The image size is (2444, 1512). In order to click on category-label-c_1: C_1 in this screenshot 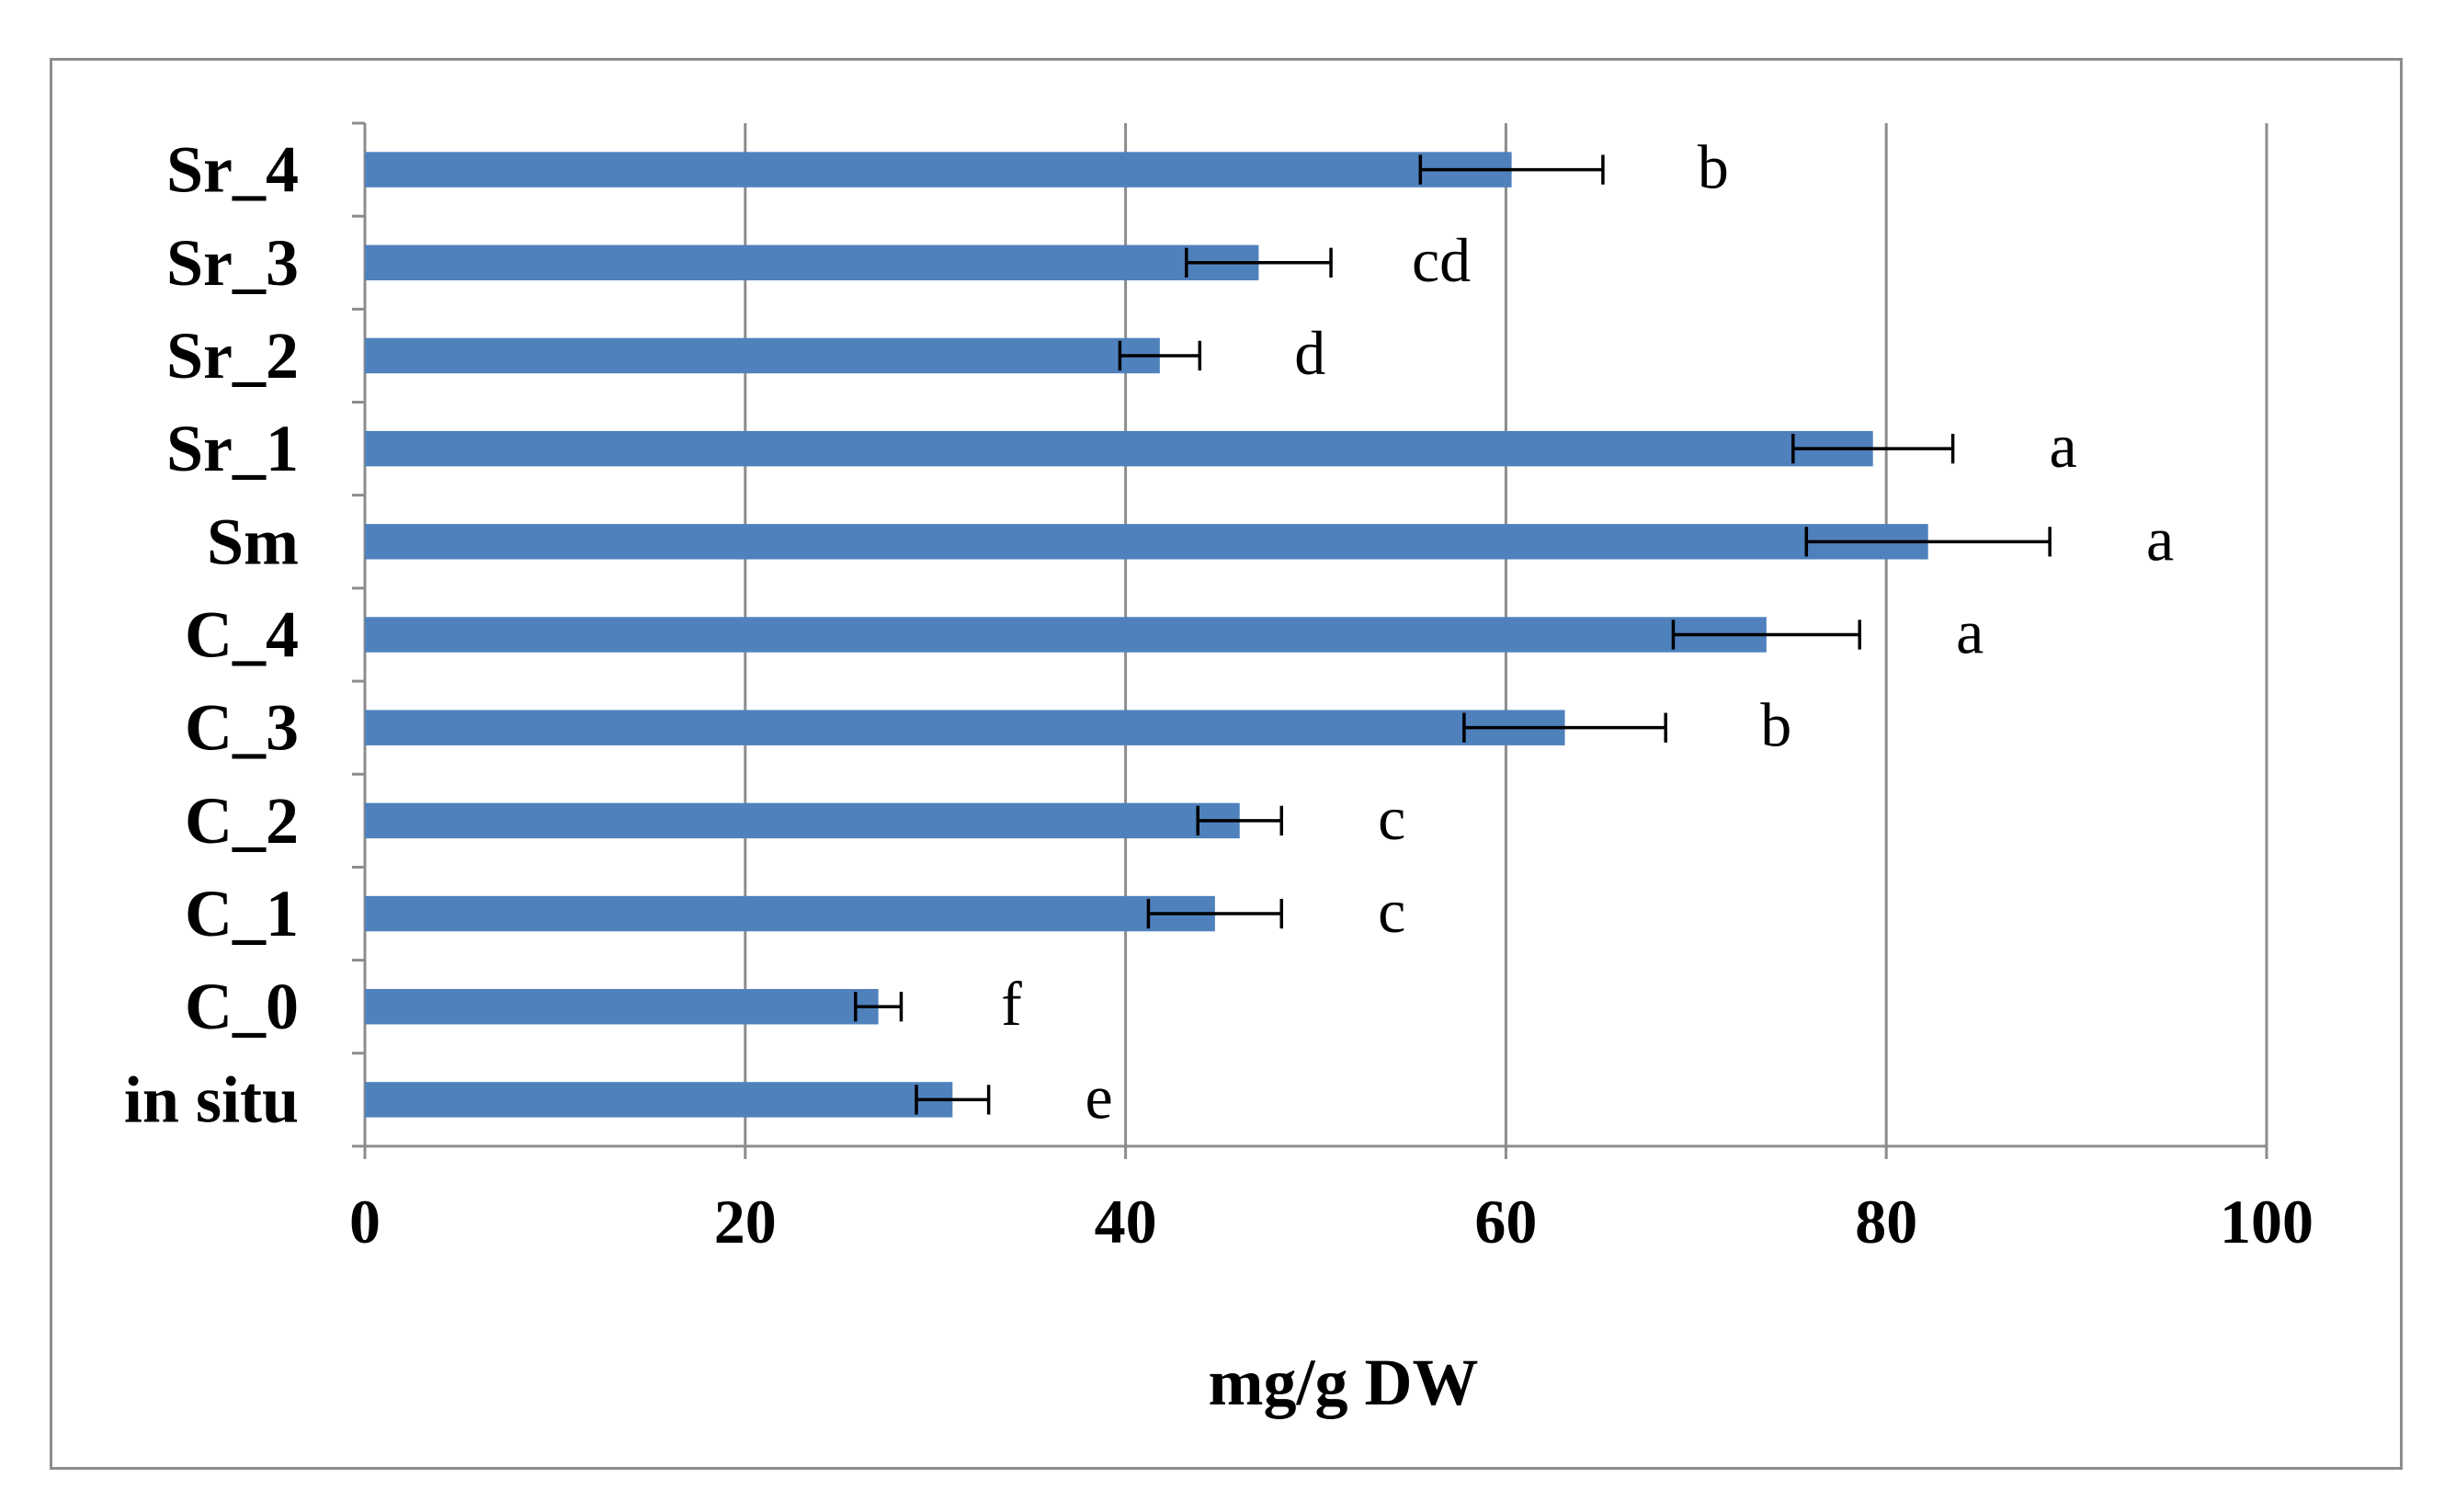, I will do `click(242, 914)`.